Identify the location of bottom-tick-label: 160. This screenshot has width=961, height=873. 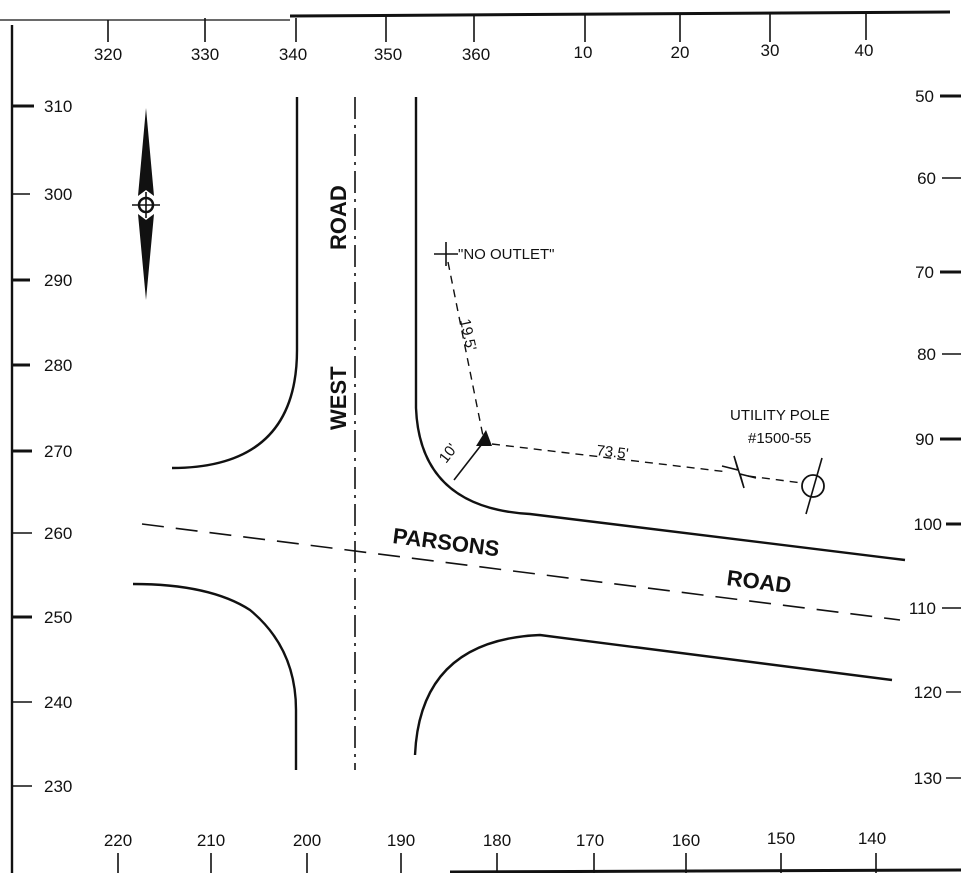
(686, 840).